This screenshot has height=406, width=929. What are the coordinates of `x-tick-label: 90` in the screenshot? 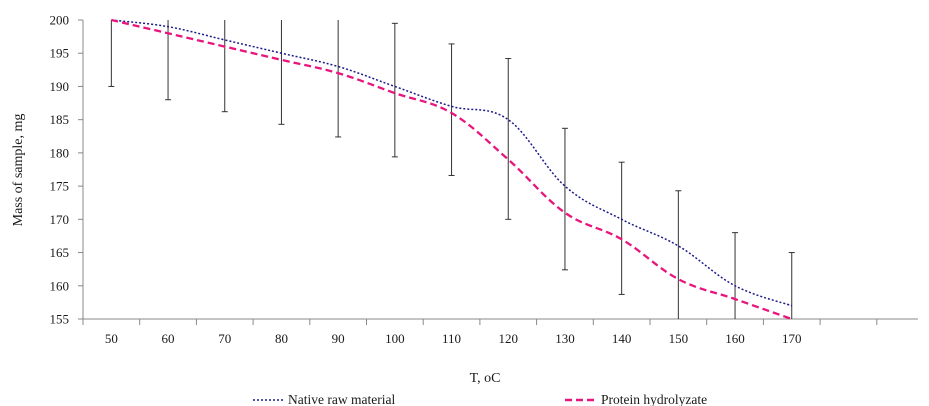 It's located at (338, 338).